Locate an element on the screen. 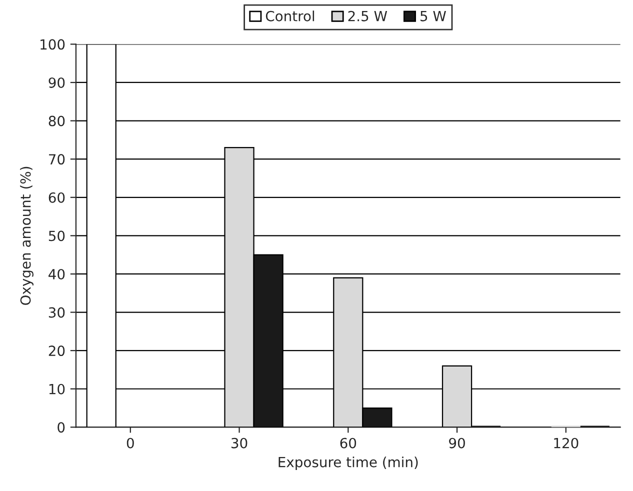 Image resolution: width=633 pixels, height=491 pixels. legend-label: 5 W is located at coordinates (433, 16).